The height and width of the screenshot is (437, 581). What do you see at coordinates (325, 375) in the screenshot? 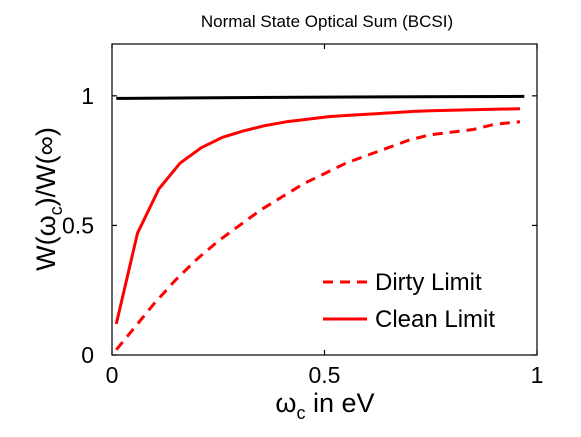
I see `x-tick-label: 0.5` at bounding box center [325, 375].